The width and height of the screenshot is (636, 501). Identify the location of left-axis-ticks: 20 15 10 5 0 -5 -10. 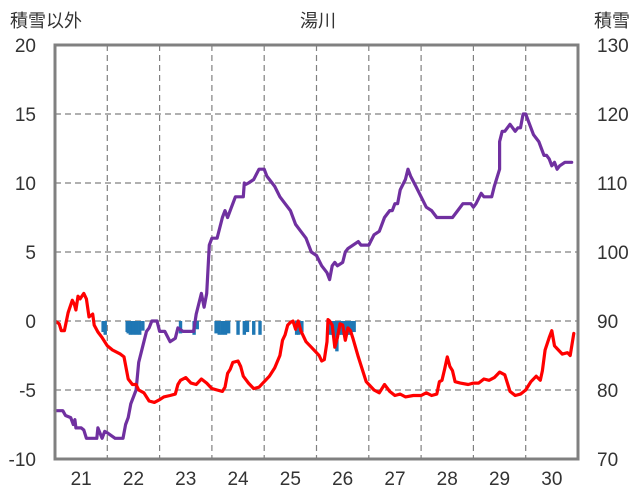
(22, 253).